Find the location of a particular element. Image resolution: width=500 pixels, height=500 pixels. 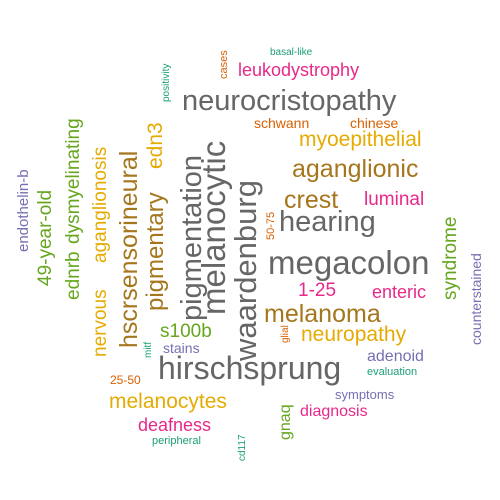

word: evaluation is located at coordinates (392, 372).